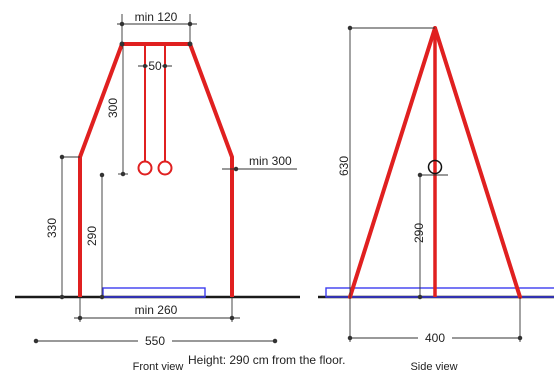  Describe the element at coordinates (439, 292) in the screenshot. I see `side-mat` at that location.